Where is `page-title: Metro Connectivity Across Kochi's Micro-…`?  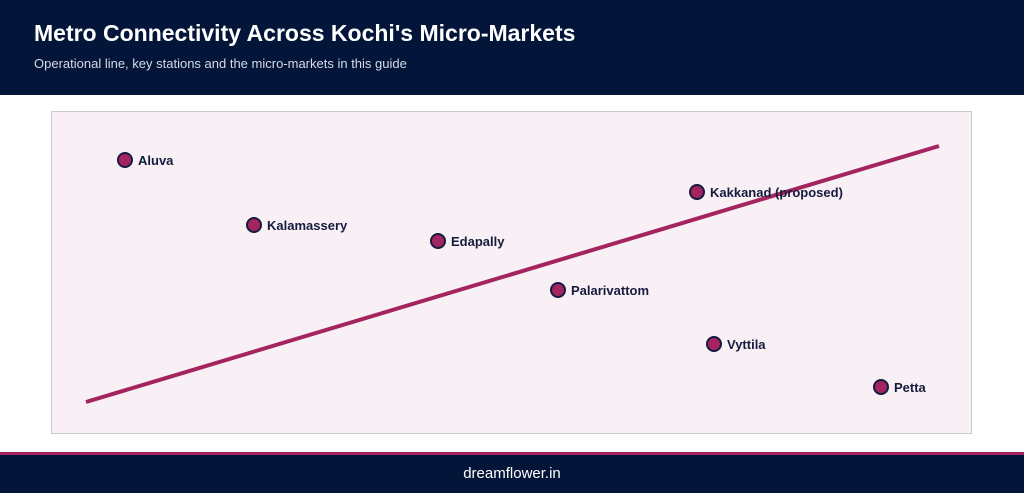
page-title: Metro Connectivity Across Kochi's Micro-… is located at coordinates (305, 33).